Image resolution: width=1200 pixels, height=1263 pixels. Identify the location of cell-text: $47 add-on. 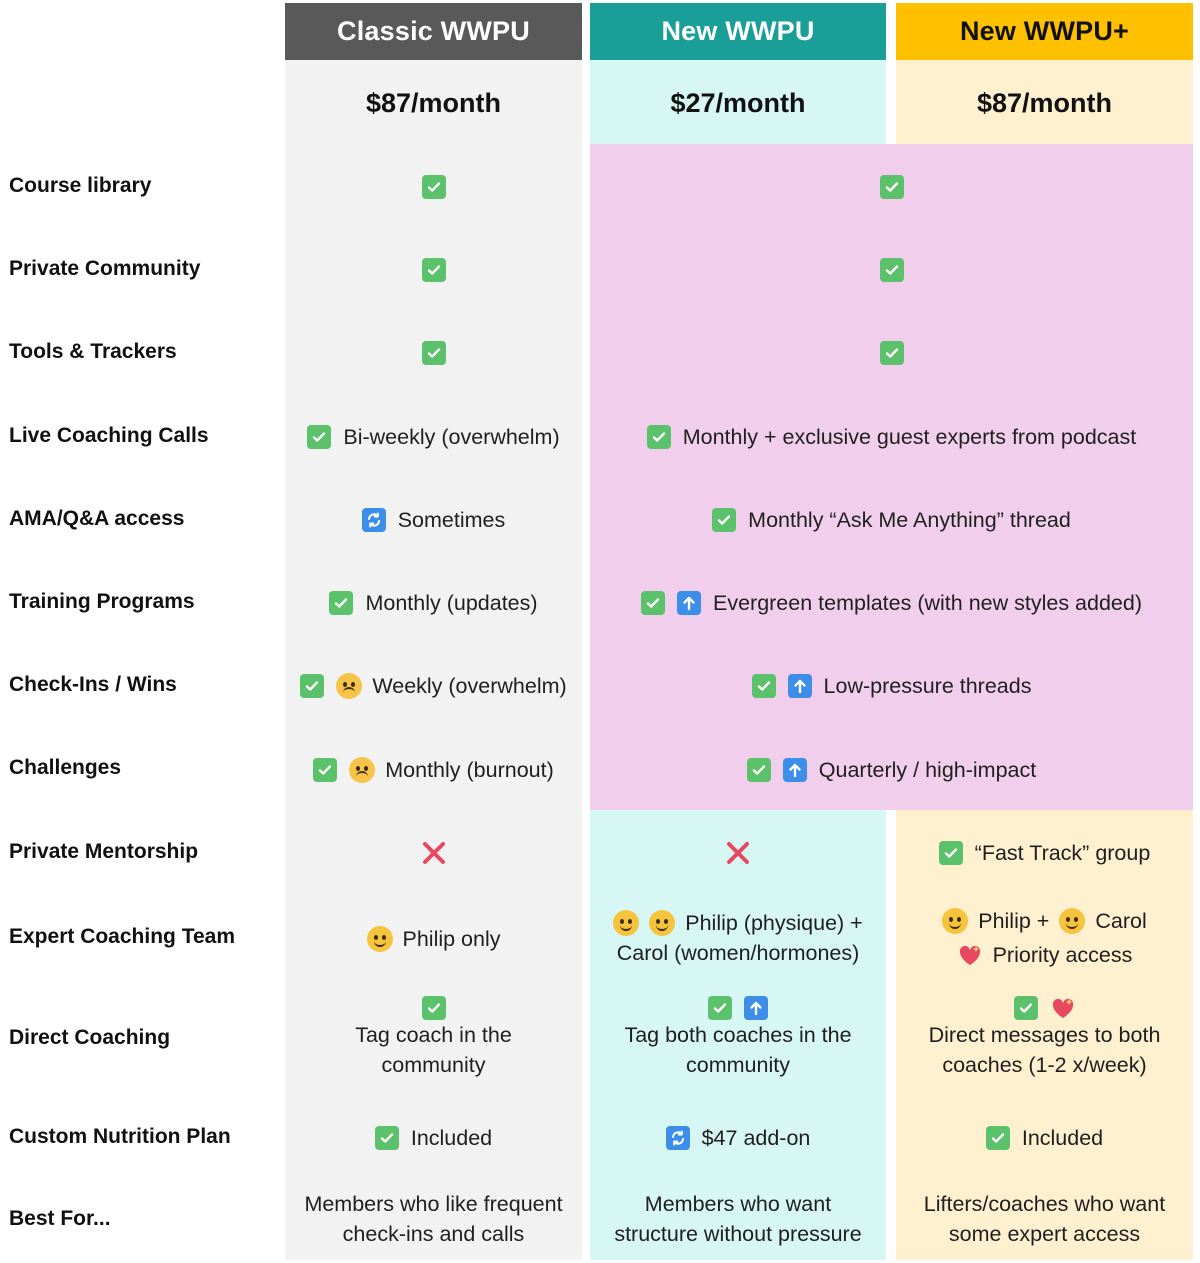
(756, 1138).